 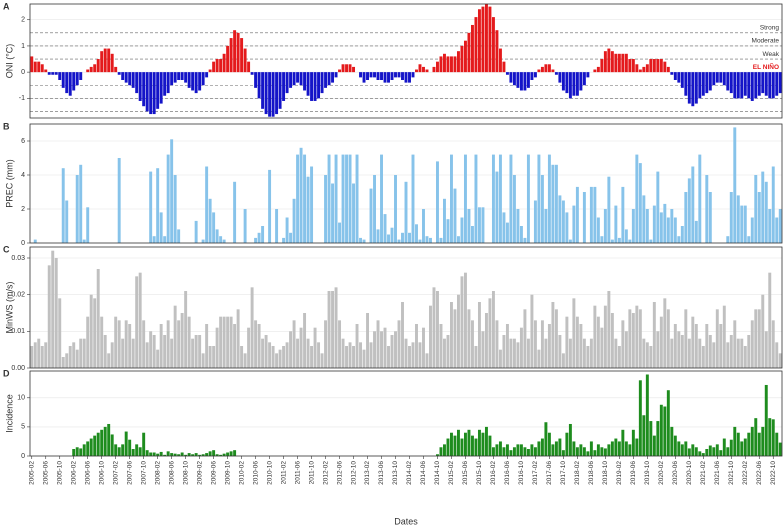 What do you see at coordinates (255, 473) in the screenshot?
I see `x-tick-label: 2010-06` at bounding box center [255, 473].